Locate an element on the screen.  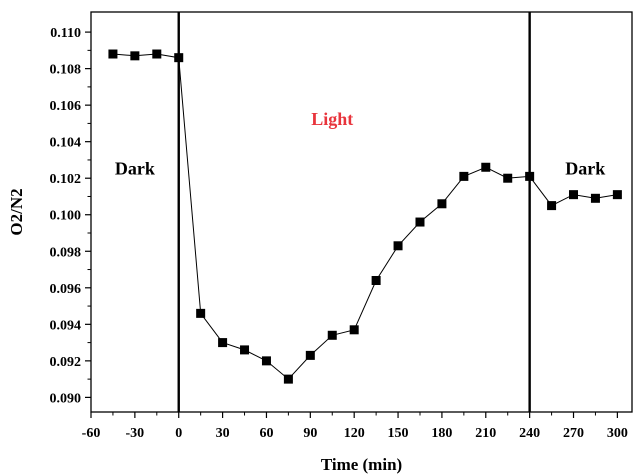
y-tick-label: 0.104 is located at coordinates (66, 143).